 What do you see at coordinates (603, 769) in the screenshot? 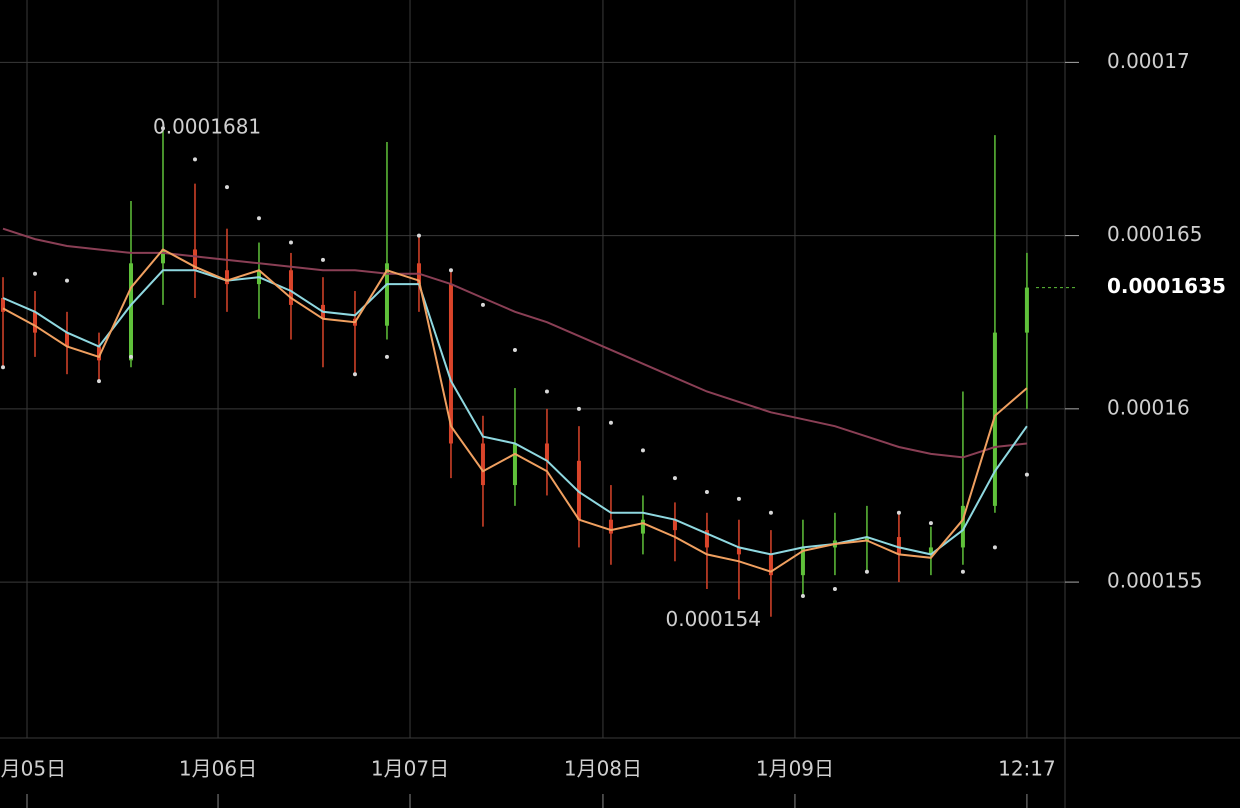
I see `x-tick-label: 1月08日` at bounding box center [603, 769].